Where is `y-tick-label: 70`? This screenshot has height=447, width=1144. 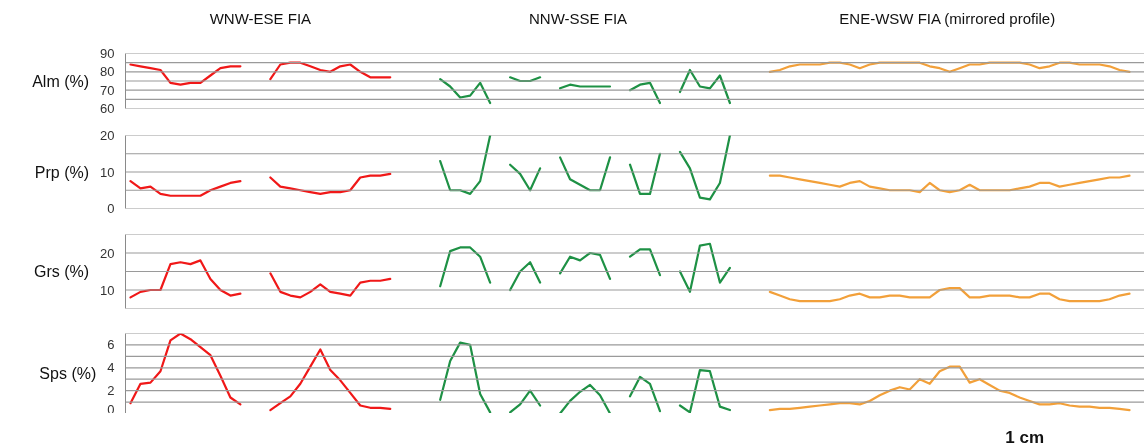 y-tick-label: 70 is located at coordinates (107, 90).